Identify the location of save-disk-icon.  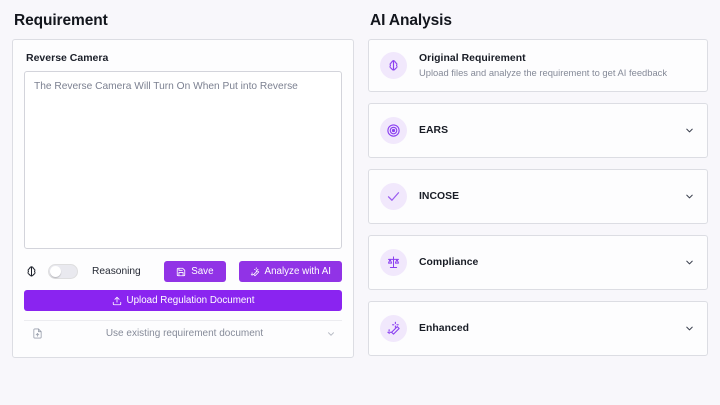
(181, 272).